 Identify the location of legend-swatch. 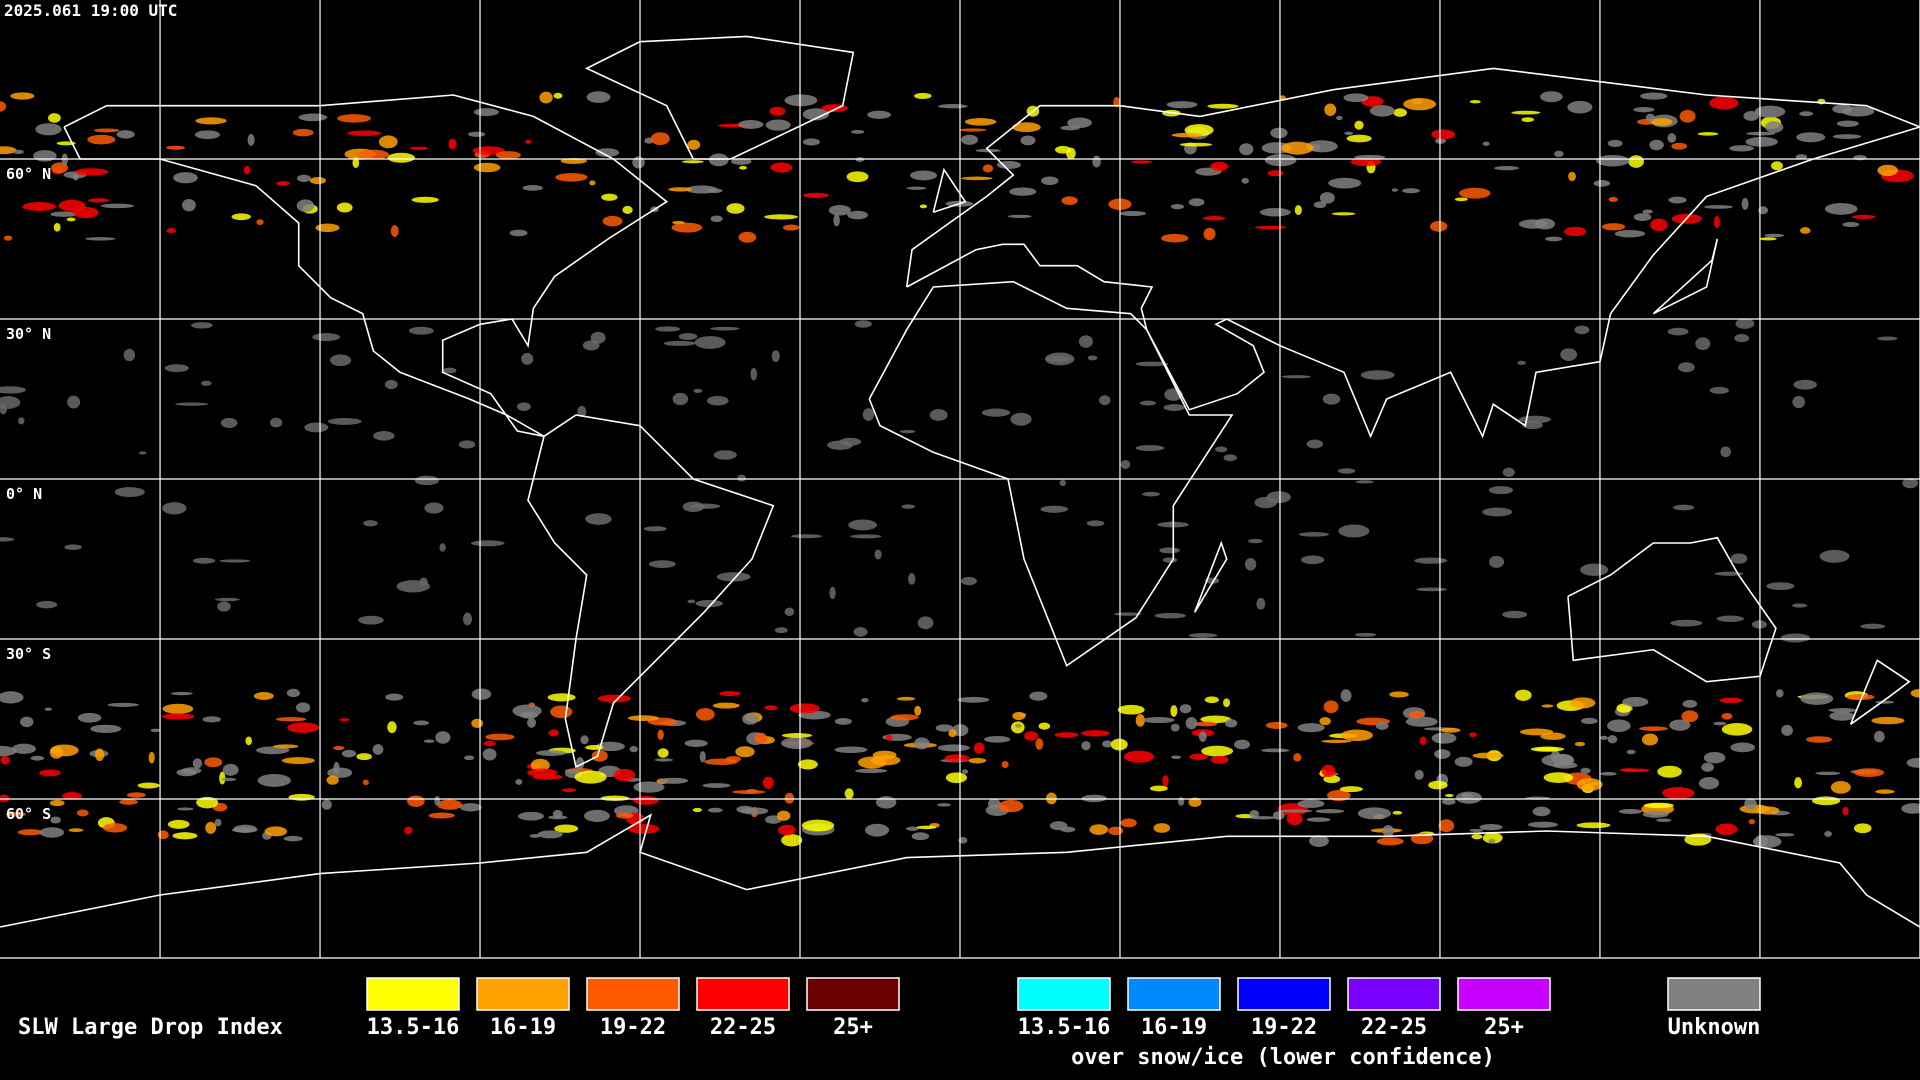
(743, 994).